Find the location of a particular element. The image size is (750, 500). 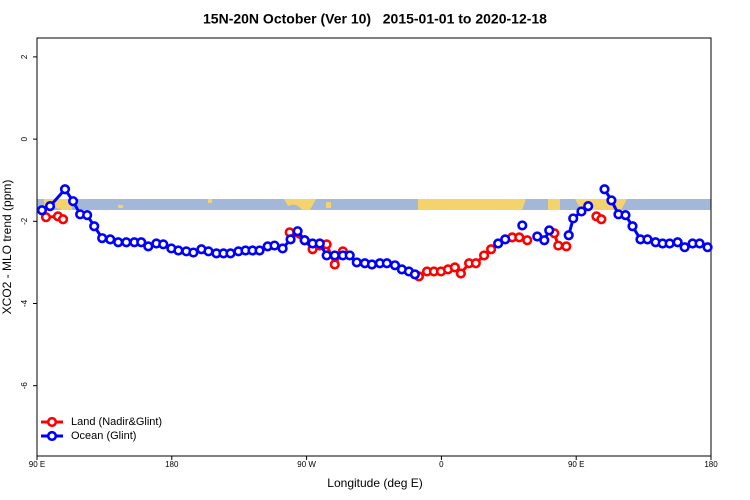

y-axis-label: XCO2 - MLO trend (ppm) is located at coordinates (7, 247).